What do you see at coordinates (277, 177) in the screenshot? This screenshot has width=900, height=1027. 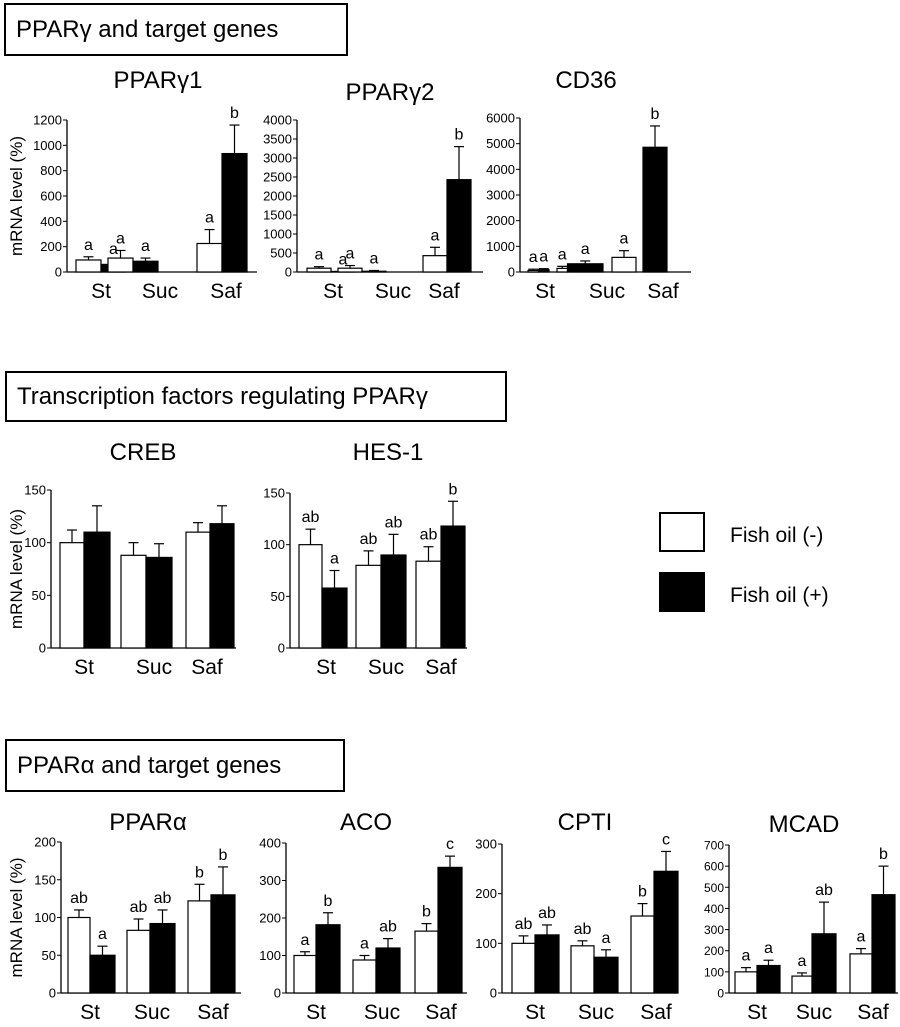 I see `y-tick-label: 2500` at bounding box center [277, 177].